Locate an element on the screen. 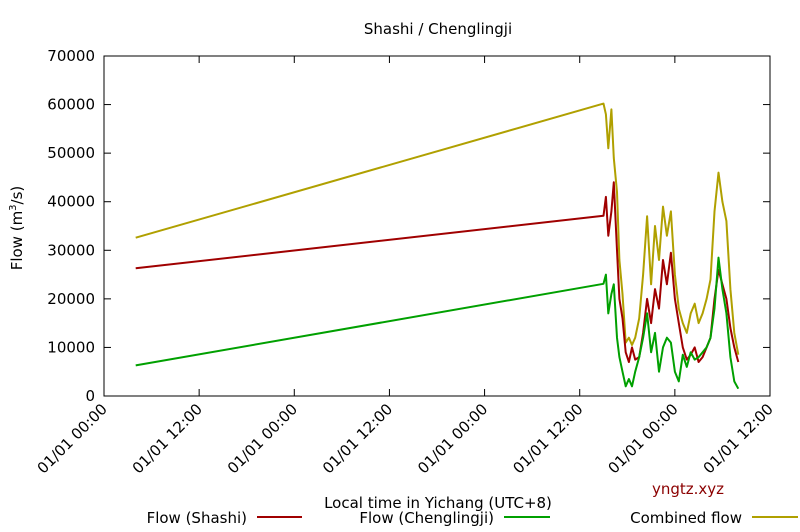 The height and width of the screenshot is (532, 800). legend-label: Flow (Chenglingji) is located at coordinates (426, 518).